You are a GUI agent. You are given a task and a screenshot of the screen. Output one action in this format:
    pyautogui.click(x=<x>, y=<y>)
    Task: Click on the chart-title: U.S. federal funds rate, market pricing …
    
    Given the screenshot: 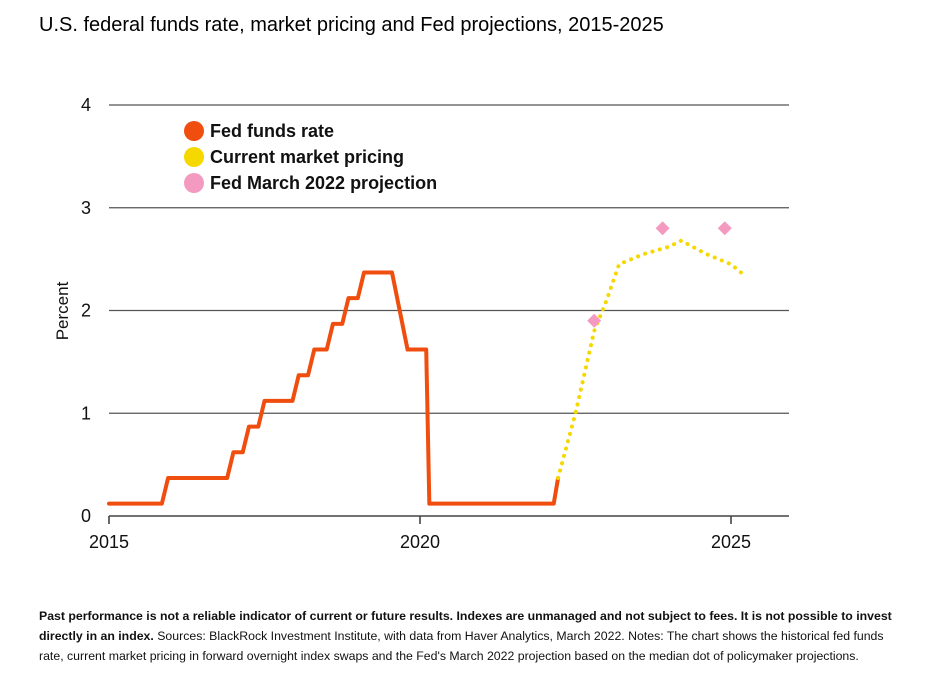 What is the action you would take?
    pyautogui.click(x=351, y=25)
    